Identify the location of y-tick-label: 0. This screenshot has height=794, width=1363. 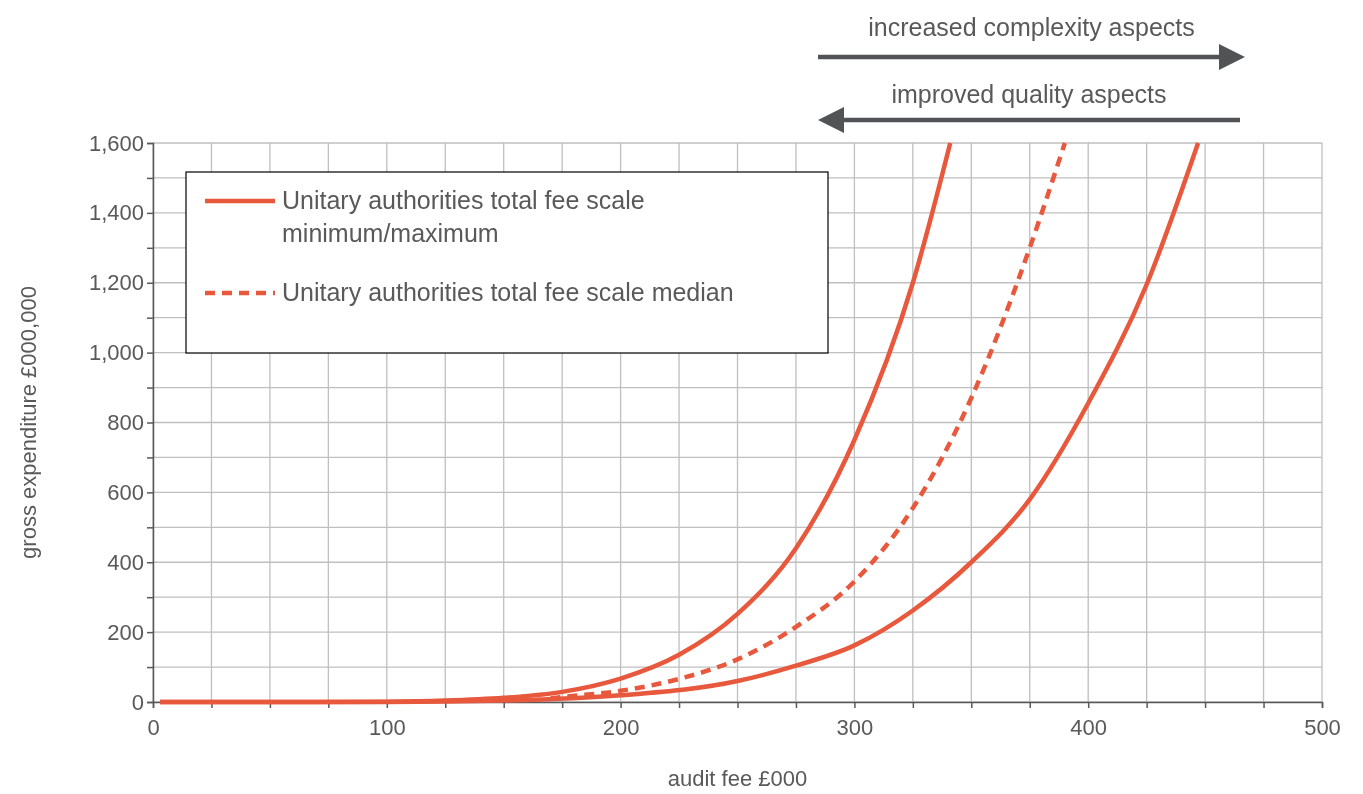
(137, 702).